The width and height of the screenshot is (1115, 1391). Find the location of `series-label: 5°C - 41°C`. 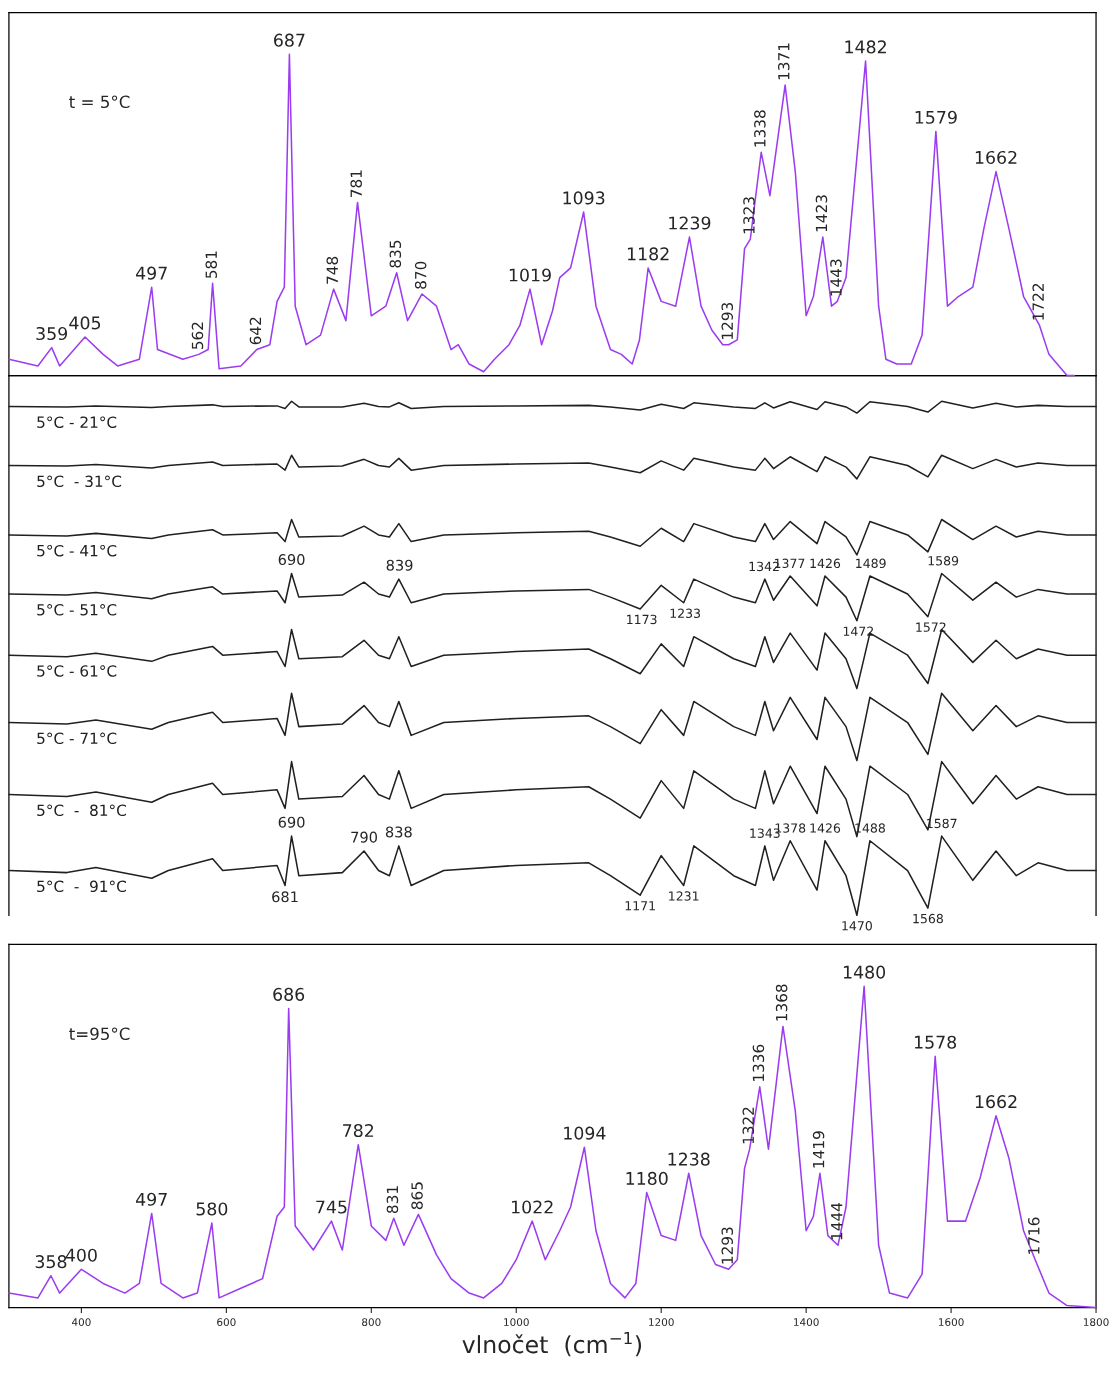

series-label: 5°C - 41°C is located at coordinates (77, 550).